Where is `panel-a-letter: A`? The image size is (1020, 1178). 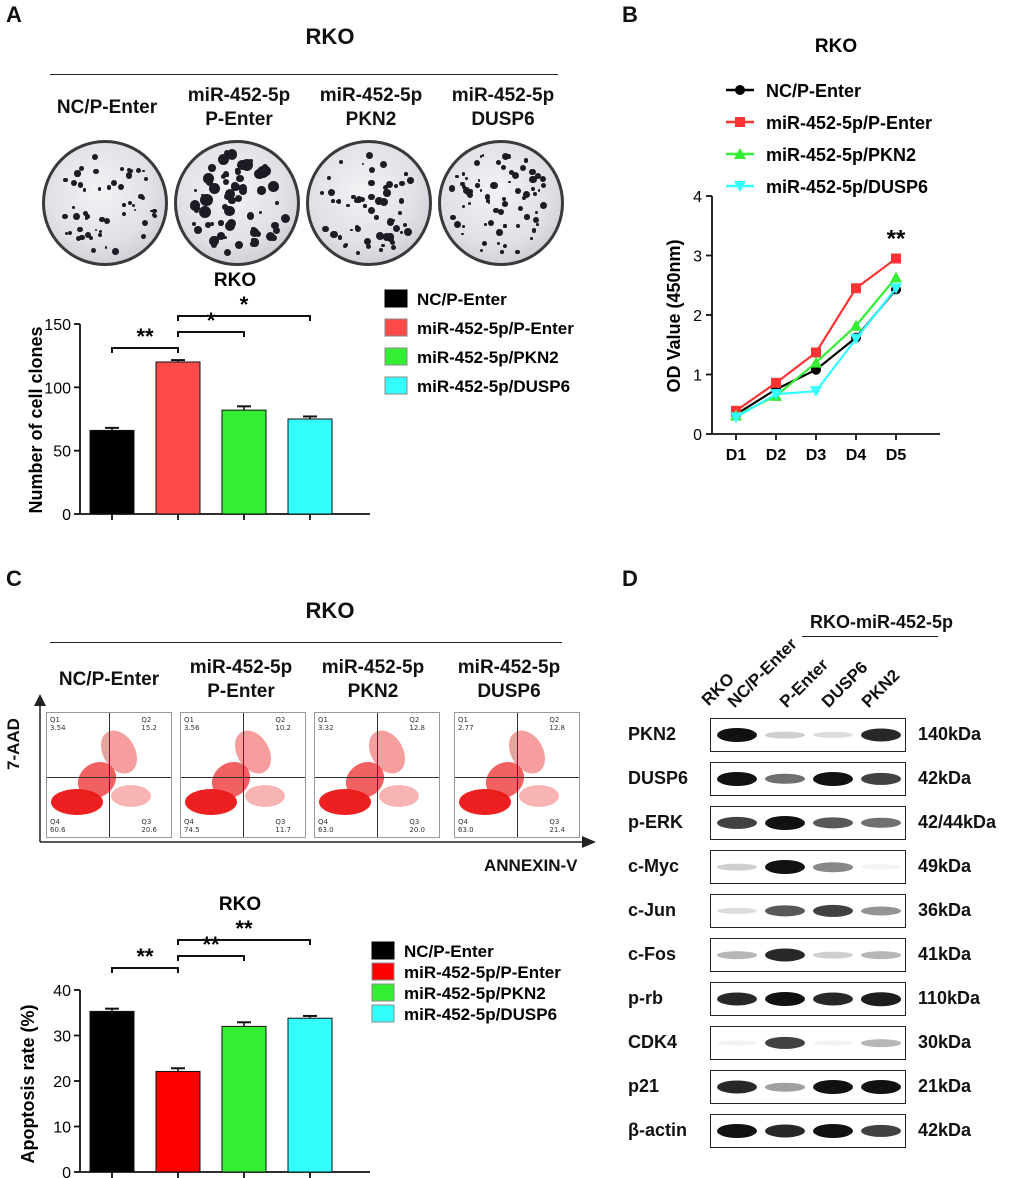 panel-a-letter: A is located at coordinates (14, 14).